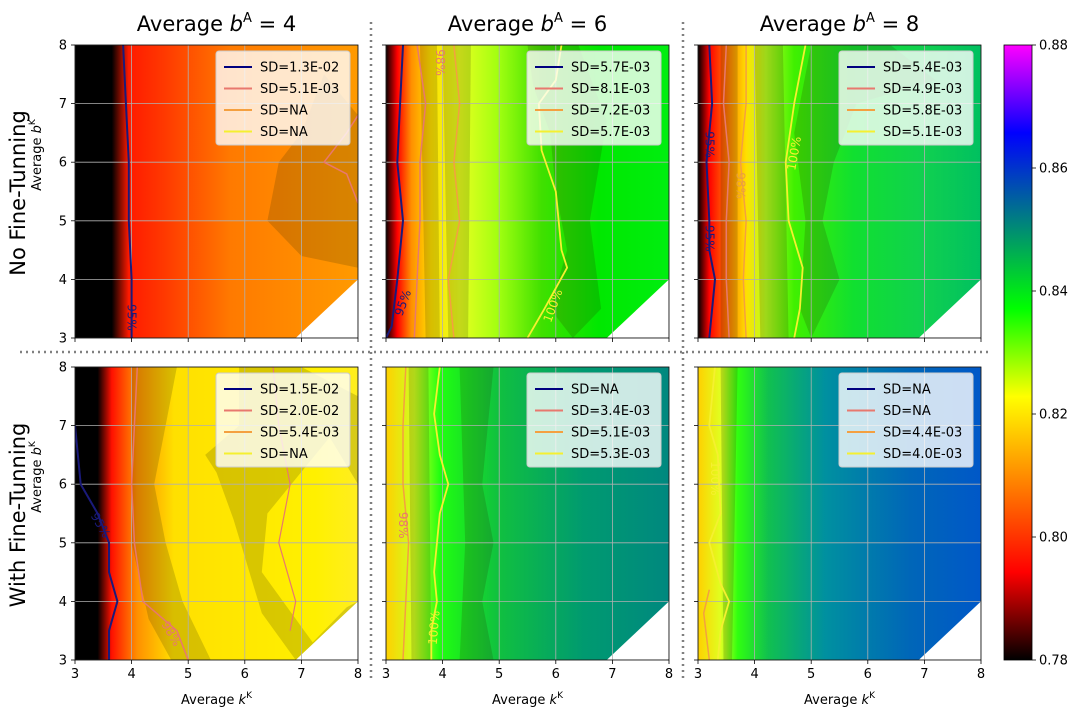 This screenshot has width=1078, height=721. I want to click on legend-entry: SD=5.7E-03, so click(610, 68).